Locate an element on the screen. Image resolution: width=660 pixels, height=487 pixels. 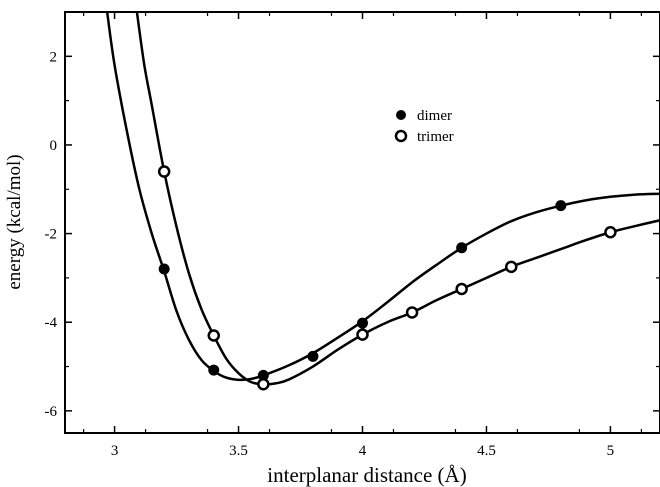
legend: dimer trimer is located at coordinates (424, 126).